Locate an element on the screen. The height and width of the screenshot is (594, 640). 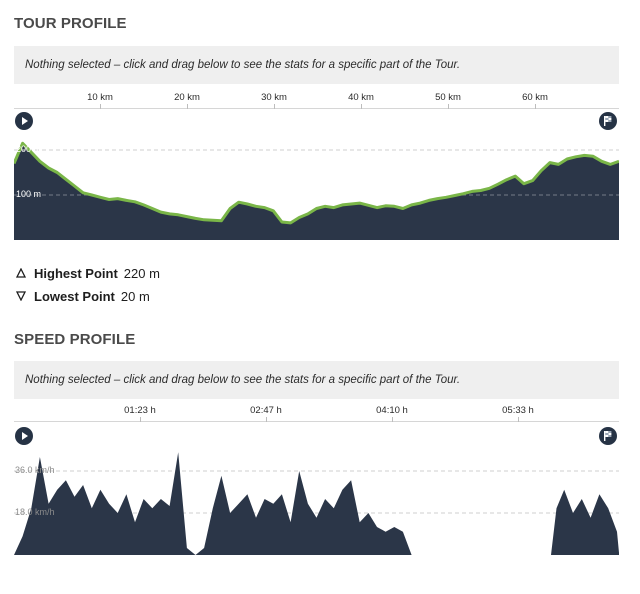
speed-area-tail is located at coordinates (585, 522).